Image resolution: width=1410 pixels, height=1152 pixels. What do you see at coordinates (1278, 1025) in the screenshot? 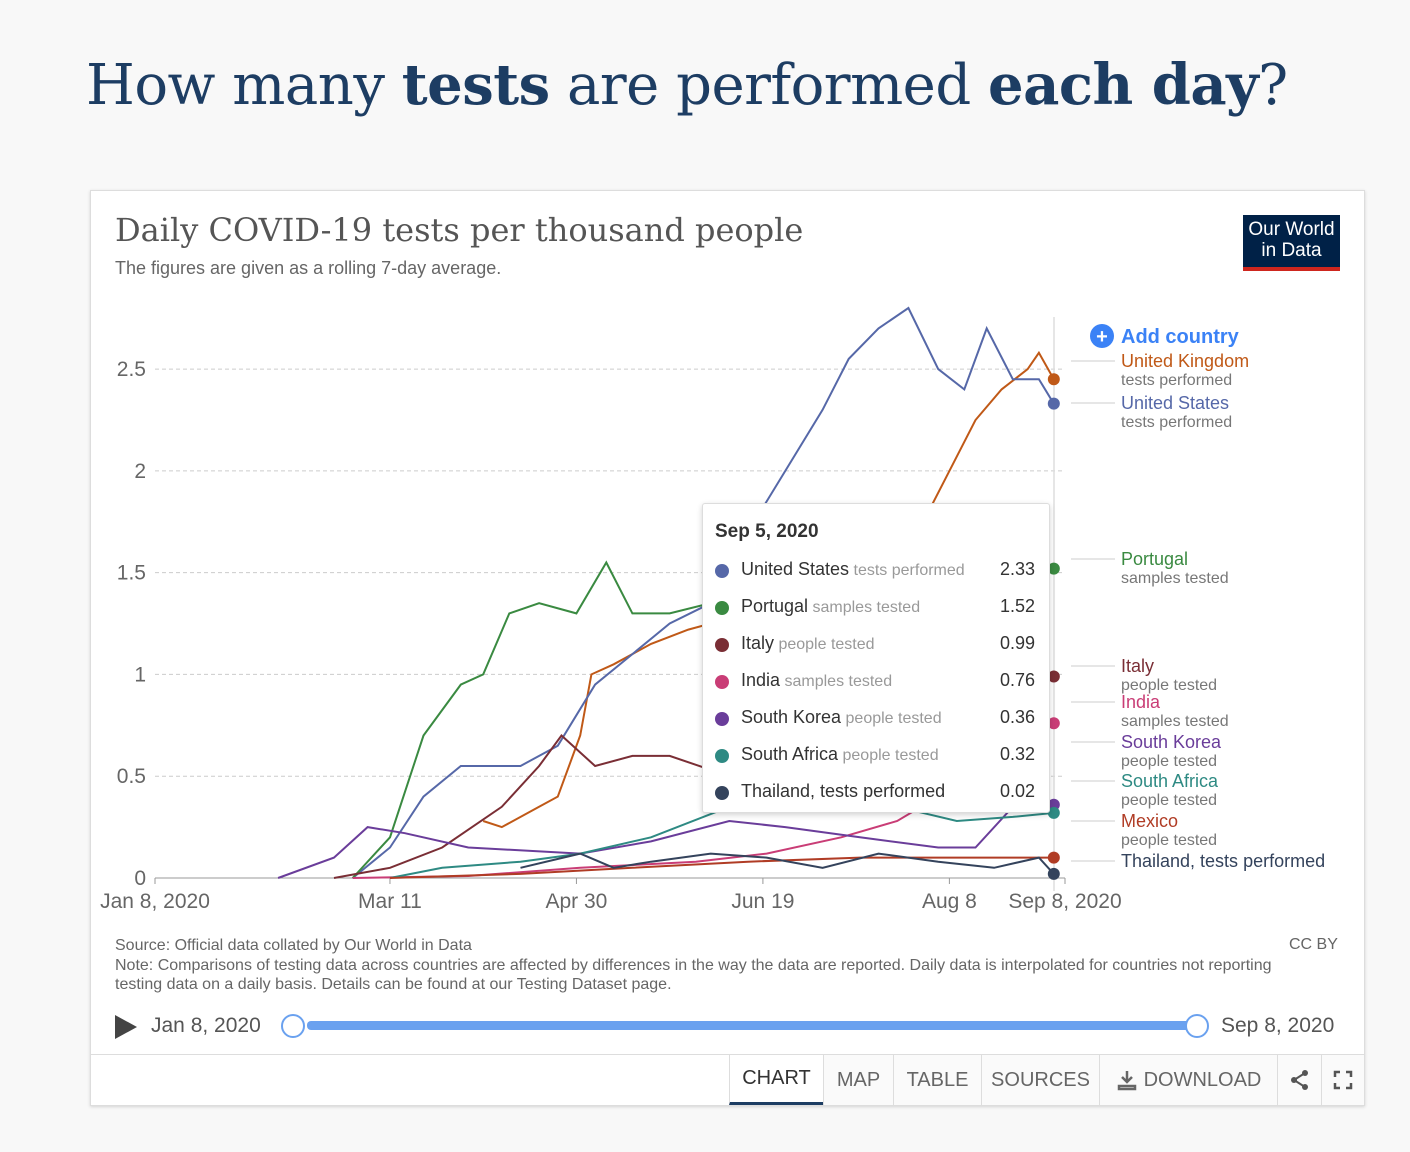
I see `timeline-end-label: Sep 8, 2020` at bounding box center [1278, 1025].